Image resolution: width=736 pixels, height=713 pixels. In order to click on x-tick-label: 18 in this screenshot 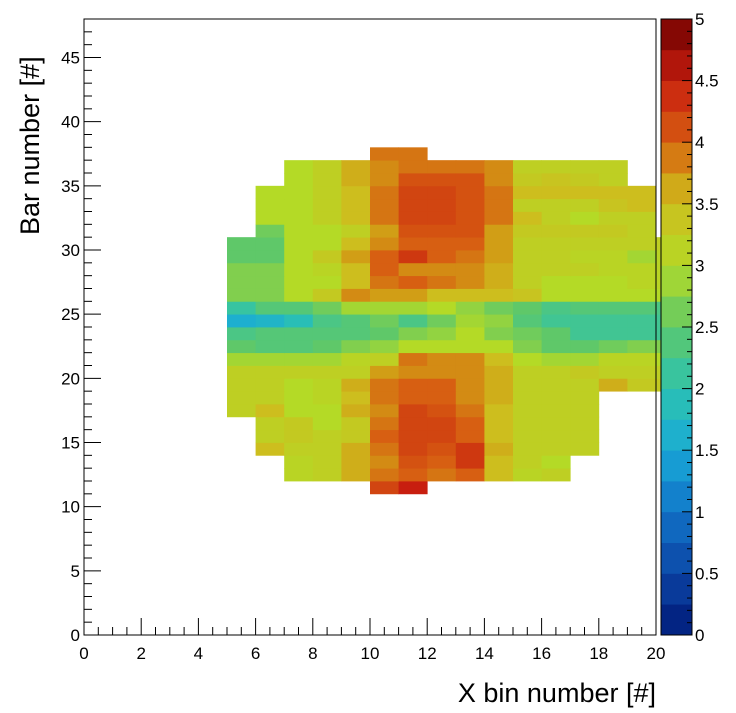, I will do `click(598, 653)`.